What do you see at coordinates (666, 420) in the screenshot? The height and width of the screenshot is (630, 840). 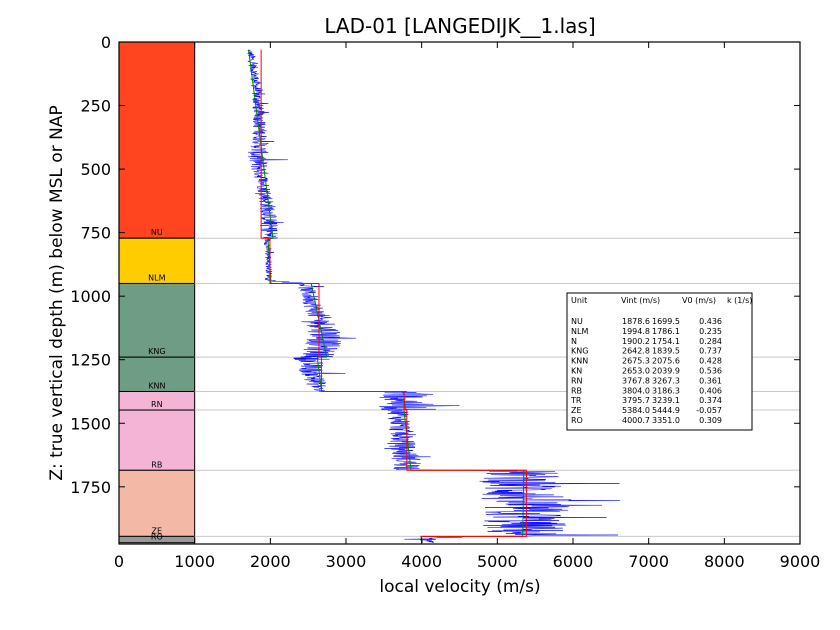 I see `table-cell: 3351.0` at bounding box center [666, 420].